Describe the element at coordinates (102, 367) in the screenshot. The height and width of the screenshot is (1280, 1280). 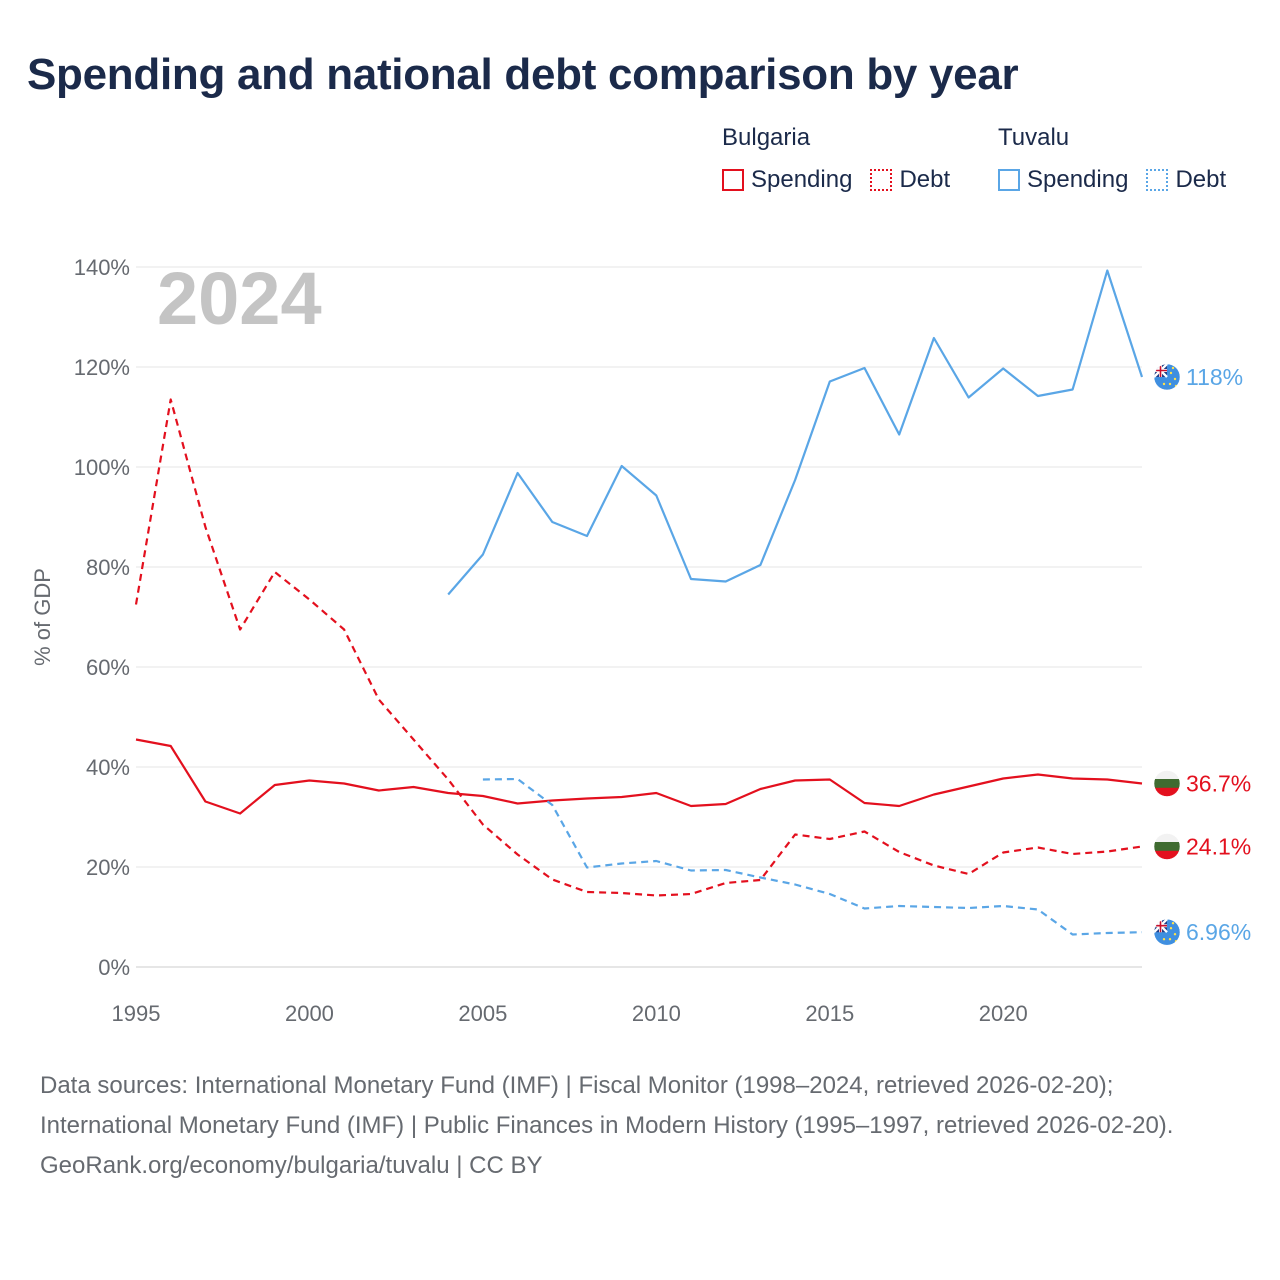
I see `y-tick-label: 120%` at that location.